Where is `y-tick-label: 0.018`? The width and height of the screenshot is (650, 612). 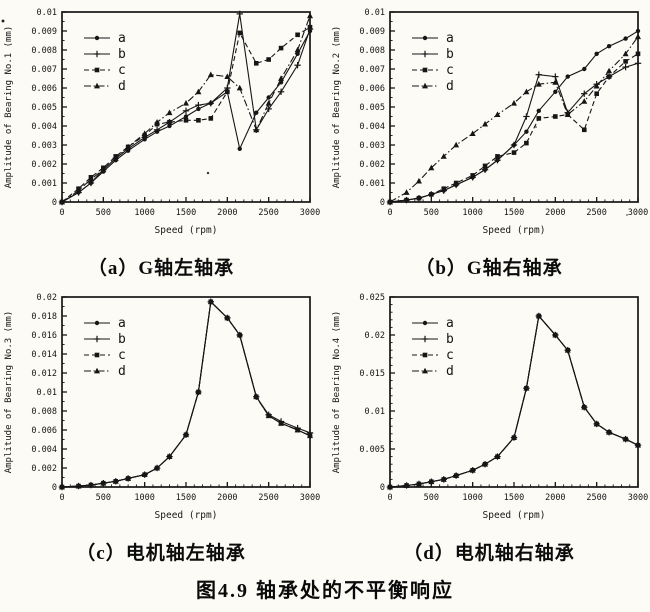 y-tick-label: 0.018 is located at coordinates (44, 317).